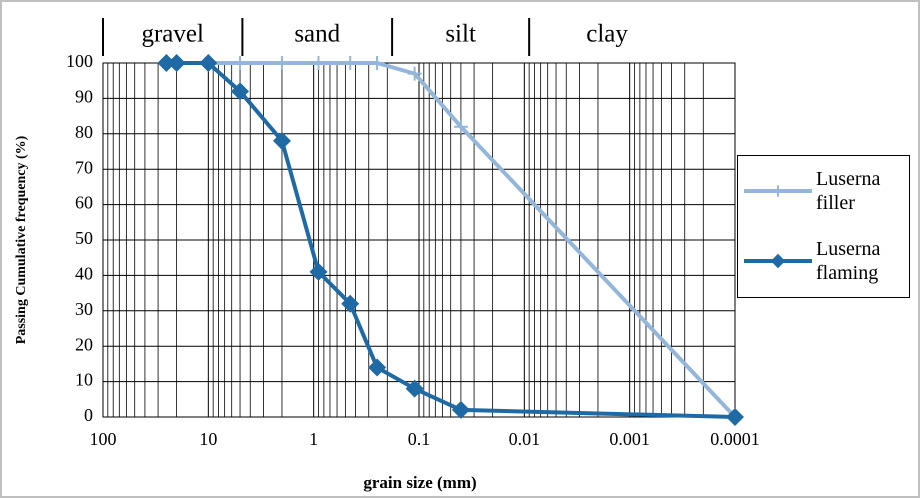 Image resolution: width=920 pixels, height=498 pixels. Describe the element at coordinates (735, 439) in the screenshot. I see `x-tick-label: 0.0001` at that location.